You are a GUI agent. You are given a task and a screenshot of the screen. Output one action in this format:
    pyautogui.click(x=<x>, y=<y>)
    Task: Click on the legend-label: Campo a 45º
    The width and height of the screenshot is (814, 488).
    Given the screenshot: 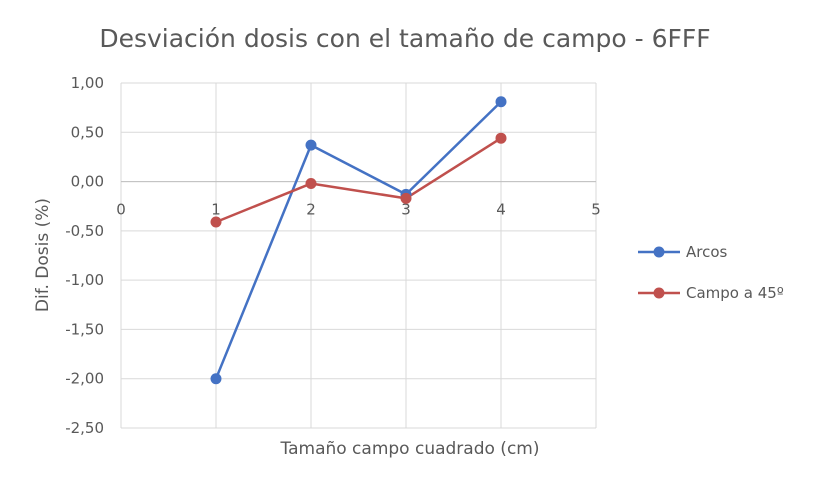 What is the action you would take?
    pyautogui.click(x=735, y=293)
    